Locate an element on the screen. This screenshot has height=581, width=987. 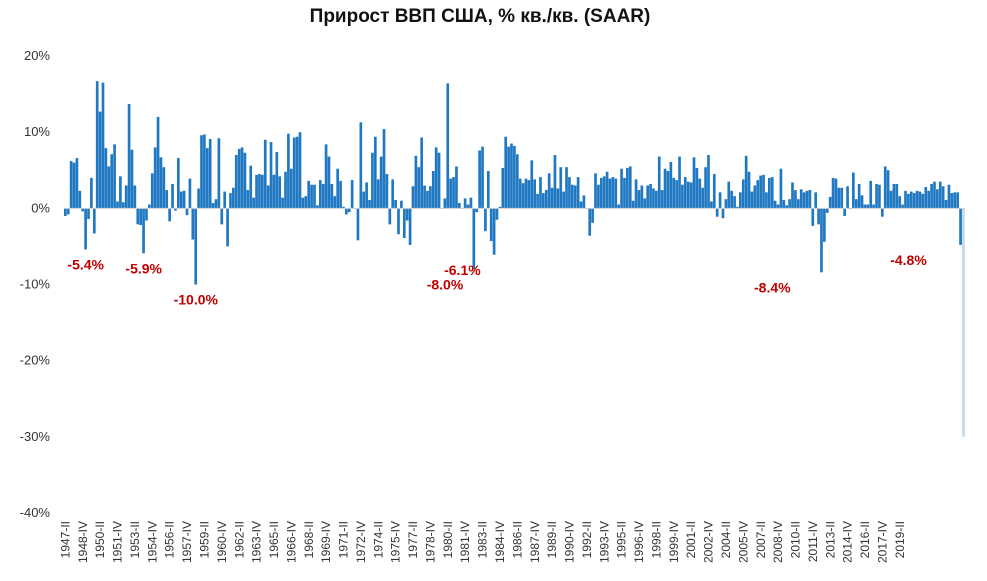
x-tick-label: 1975-IV is located at coordinates (396, 542).